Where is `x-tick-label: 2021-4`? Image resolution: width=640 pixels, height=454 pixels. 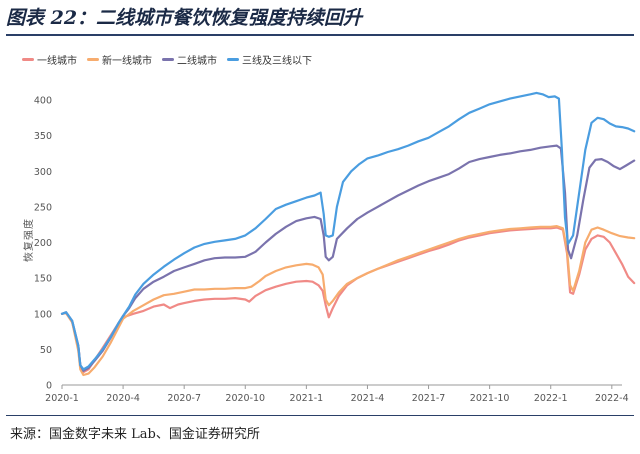
x-tick-label: 2021-4 is located at coordinates (368, 398).